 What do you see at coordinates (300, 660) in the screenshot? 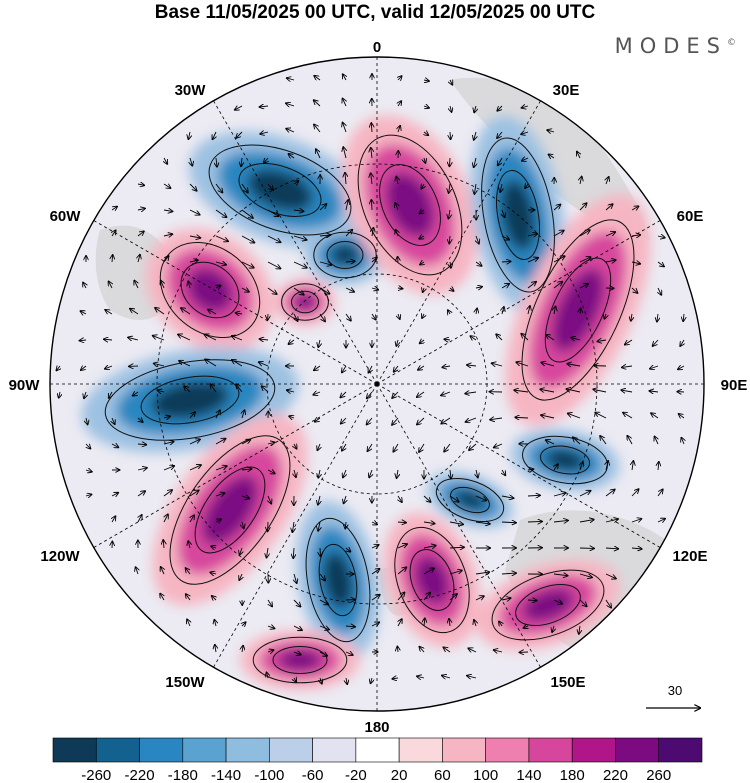
I see `anomaly-core` at bounding box center [300, 660].